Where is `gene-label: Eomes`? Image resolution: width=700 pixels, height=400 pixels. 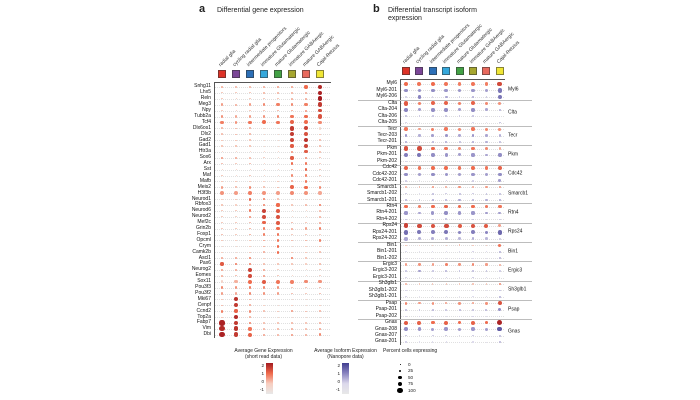
gene-label: Eomes is located at coordinates (203, 275).